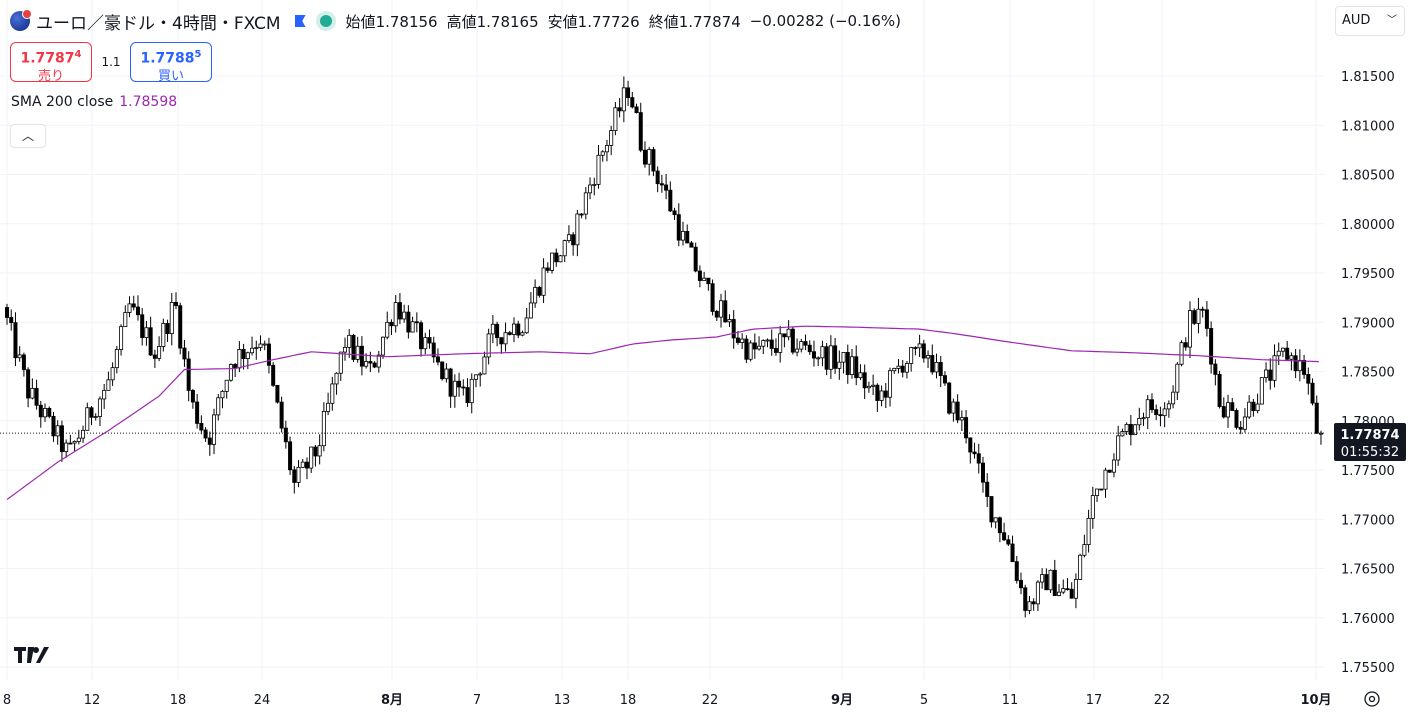 Image resolution: width=1413 pixels, height=715 pixels. I want to click on currency-select: AUD ﹀, so click(1370, 21).